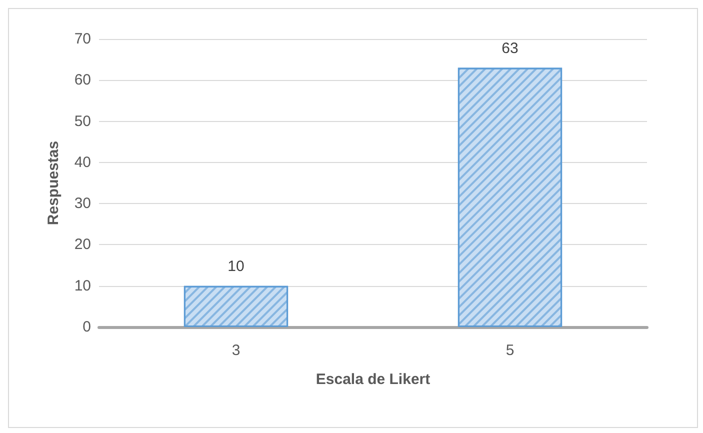 The height and width of the screenshot is (433, 703). I want to click on y-tick-label: 50, so click(82, 121).